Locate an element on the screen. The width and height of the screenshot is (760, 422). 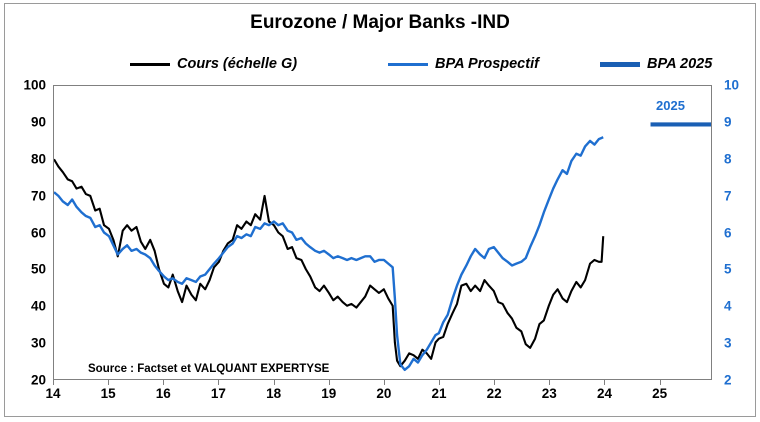
x-tick-label: 21 is located at coordinates (439, 393).